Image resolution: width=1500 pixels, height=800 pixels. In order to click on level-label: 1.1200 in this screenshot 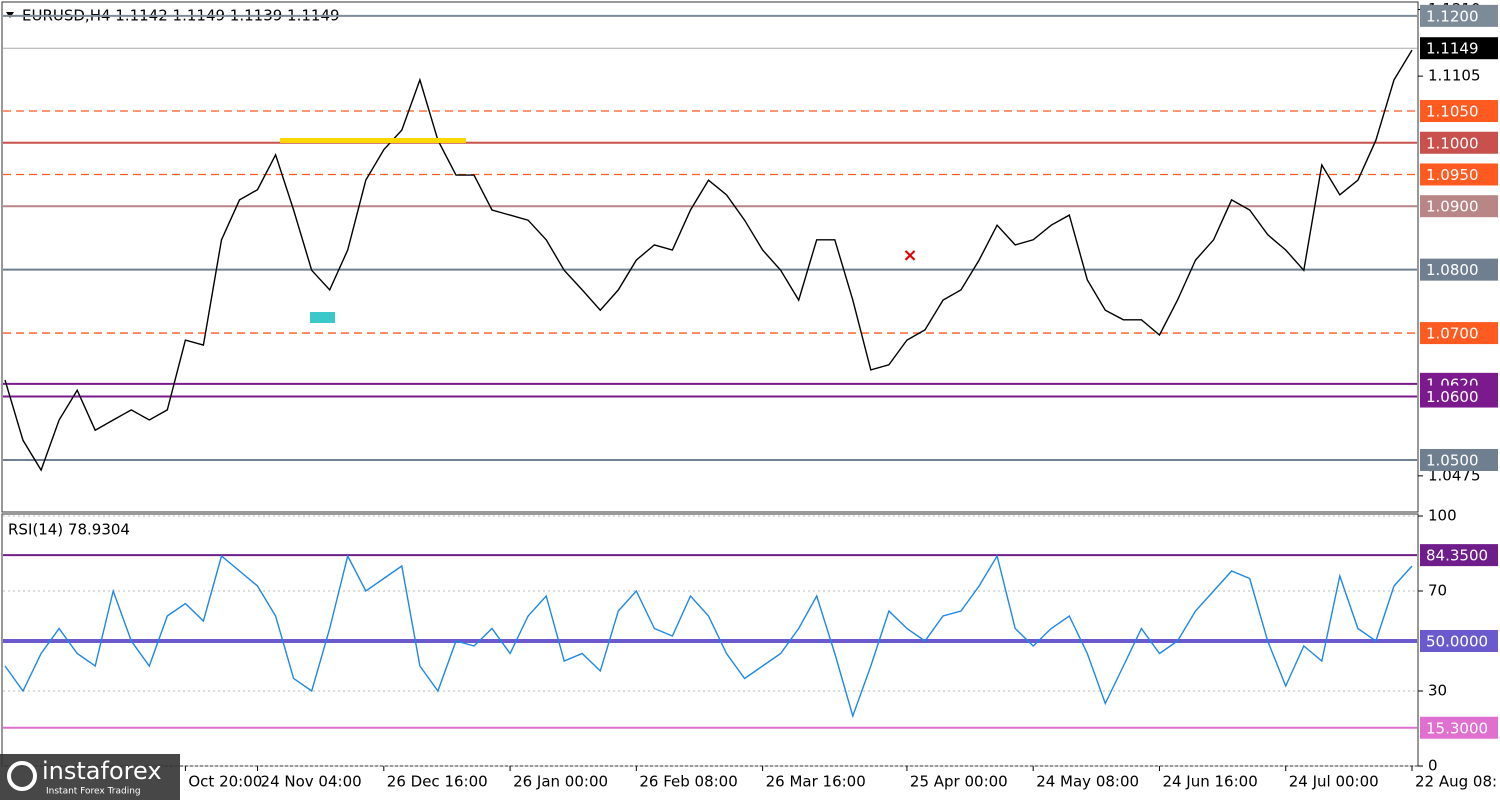, I will do `click(1452, 16)`.